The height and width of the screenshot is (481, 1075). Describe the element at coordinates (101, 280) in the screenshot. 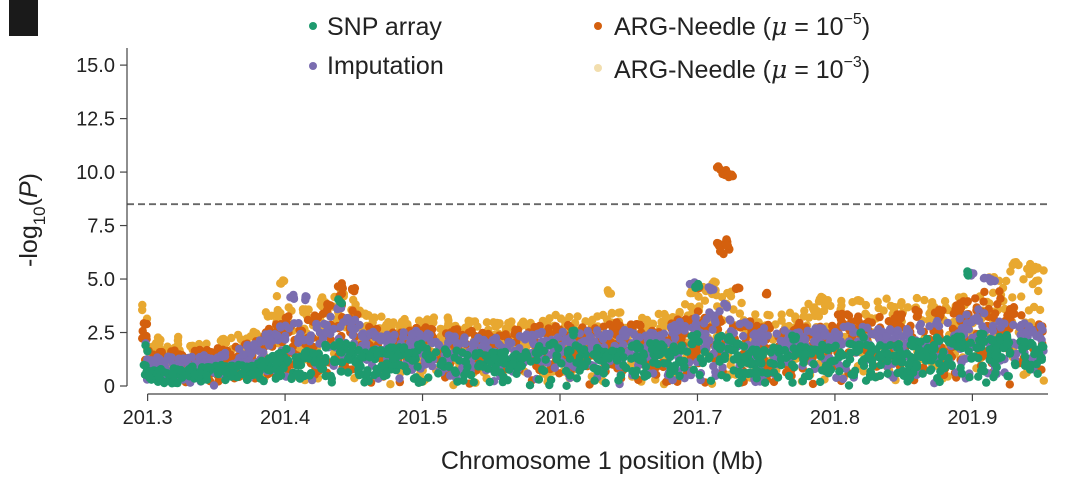

I see `y-tick-label: 5.0` at that location.